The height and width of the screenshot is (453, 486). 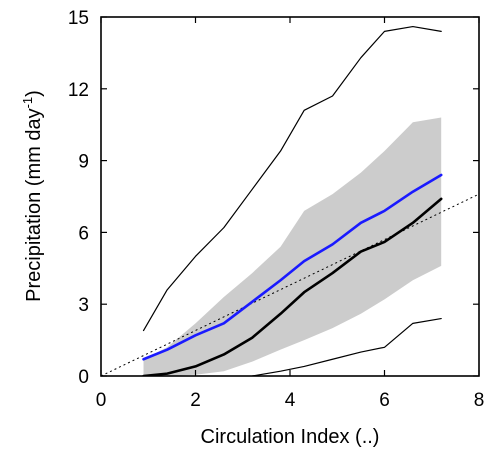 What do you see at coordinates (290, 437) in the screenshot?
I see `x-axis-label: Circulation Index (..)` at bounding box center [290, 437].